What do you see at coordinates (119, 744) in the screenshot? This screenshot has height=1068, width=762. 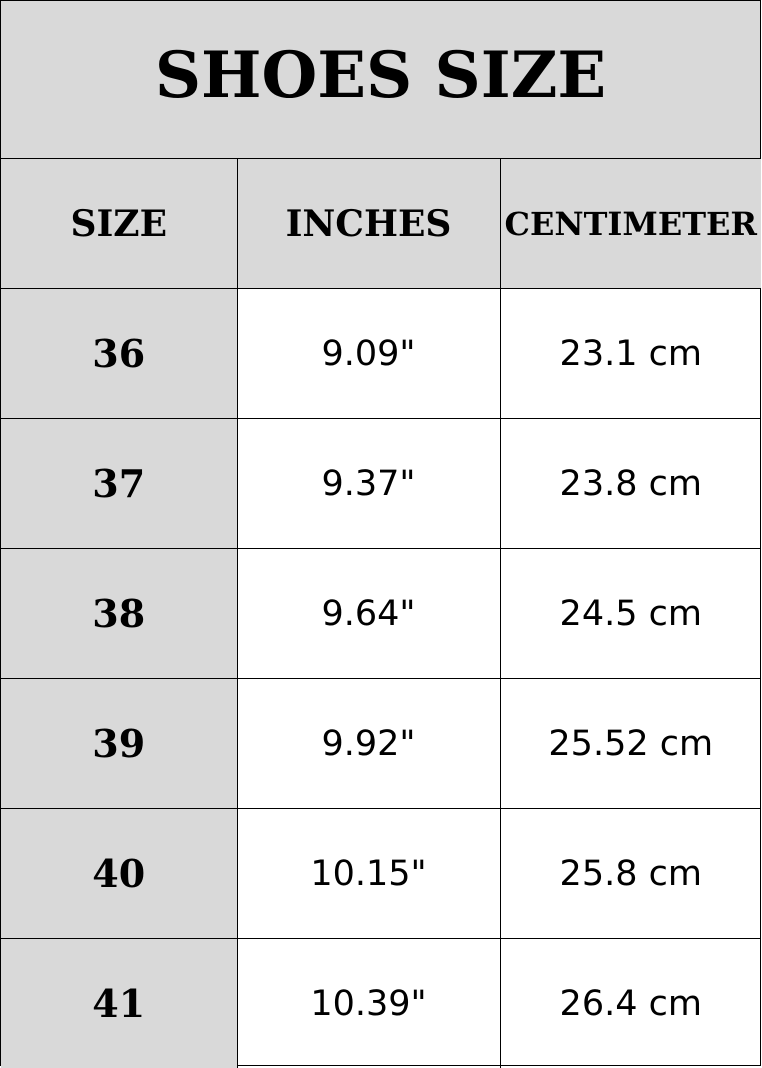 I see `size-cell: 39` at bounding box center [119, 744].